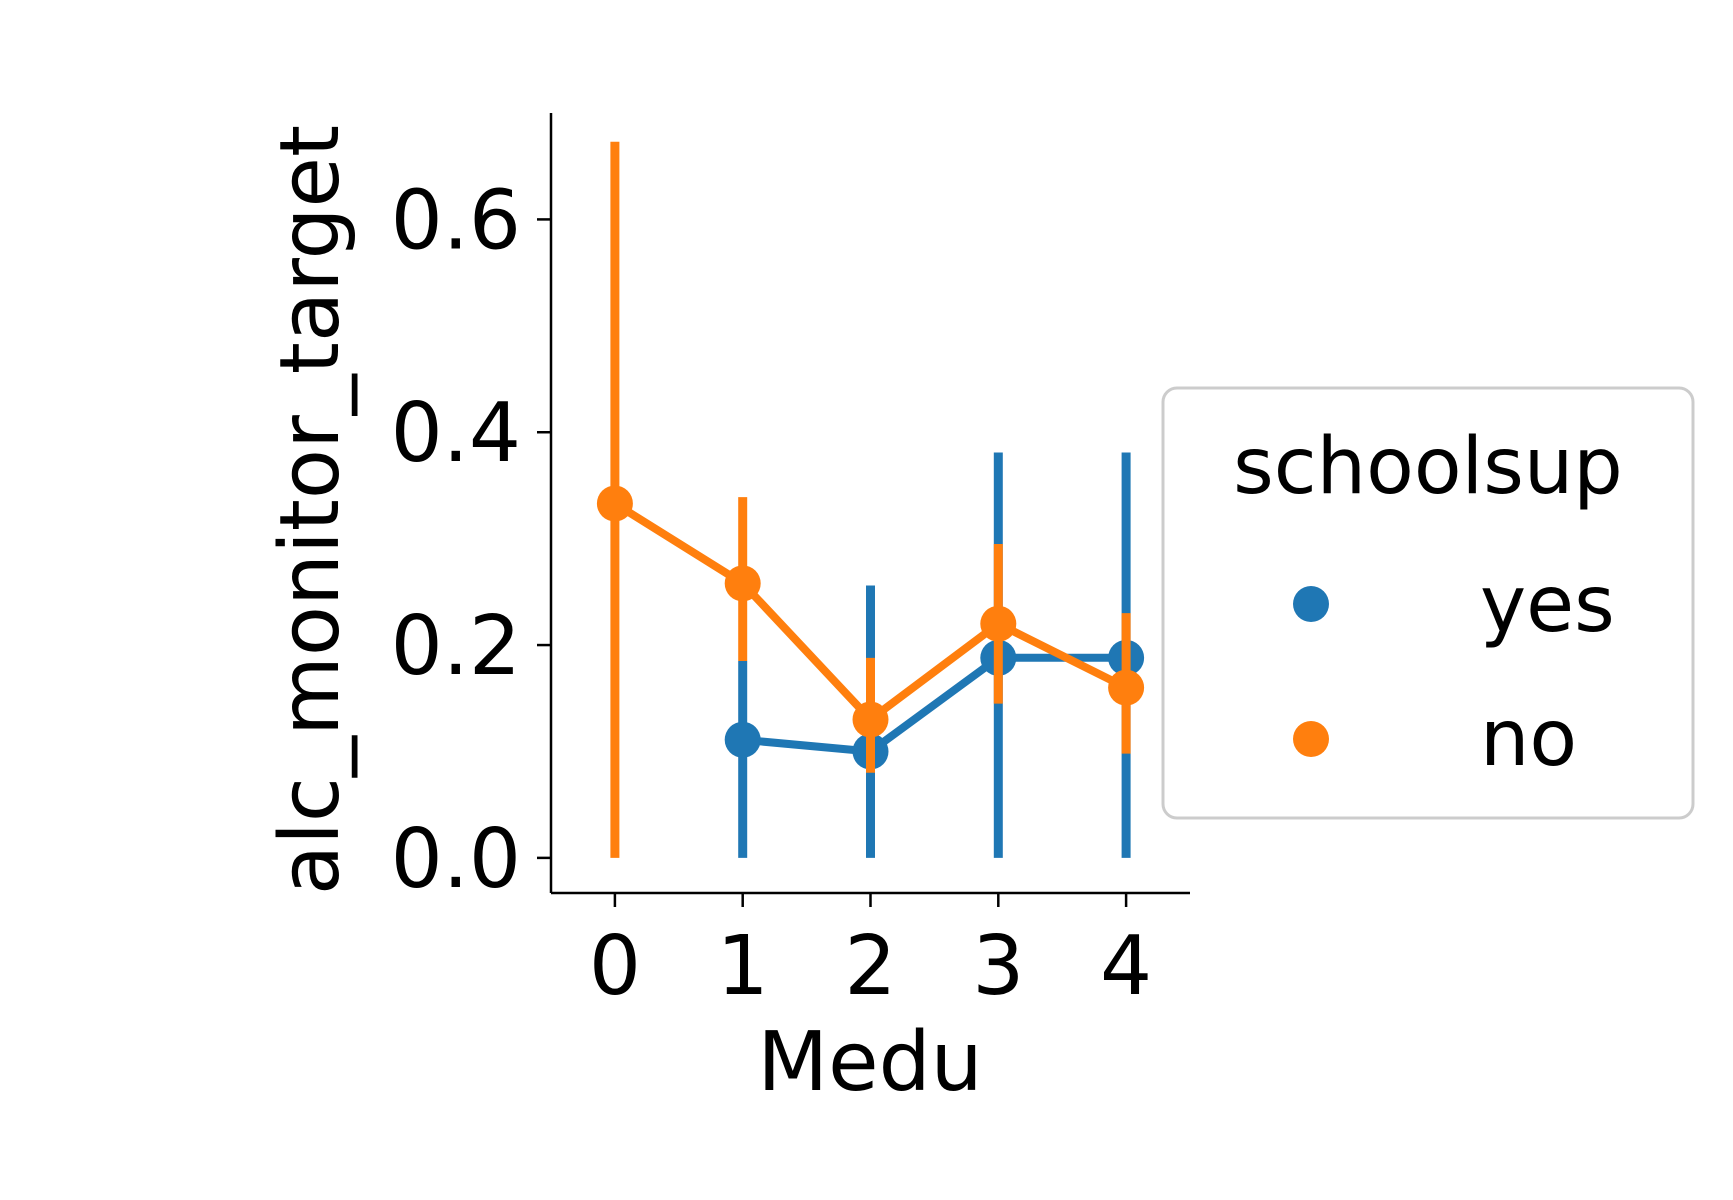 Image resolution: width=1733 pixels, height=1200 pixels. Describe the element at coordinates (1311, 739) in the screenshot. I see `legend-marker-no` at that location.